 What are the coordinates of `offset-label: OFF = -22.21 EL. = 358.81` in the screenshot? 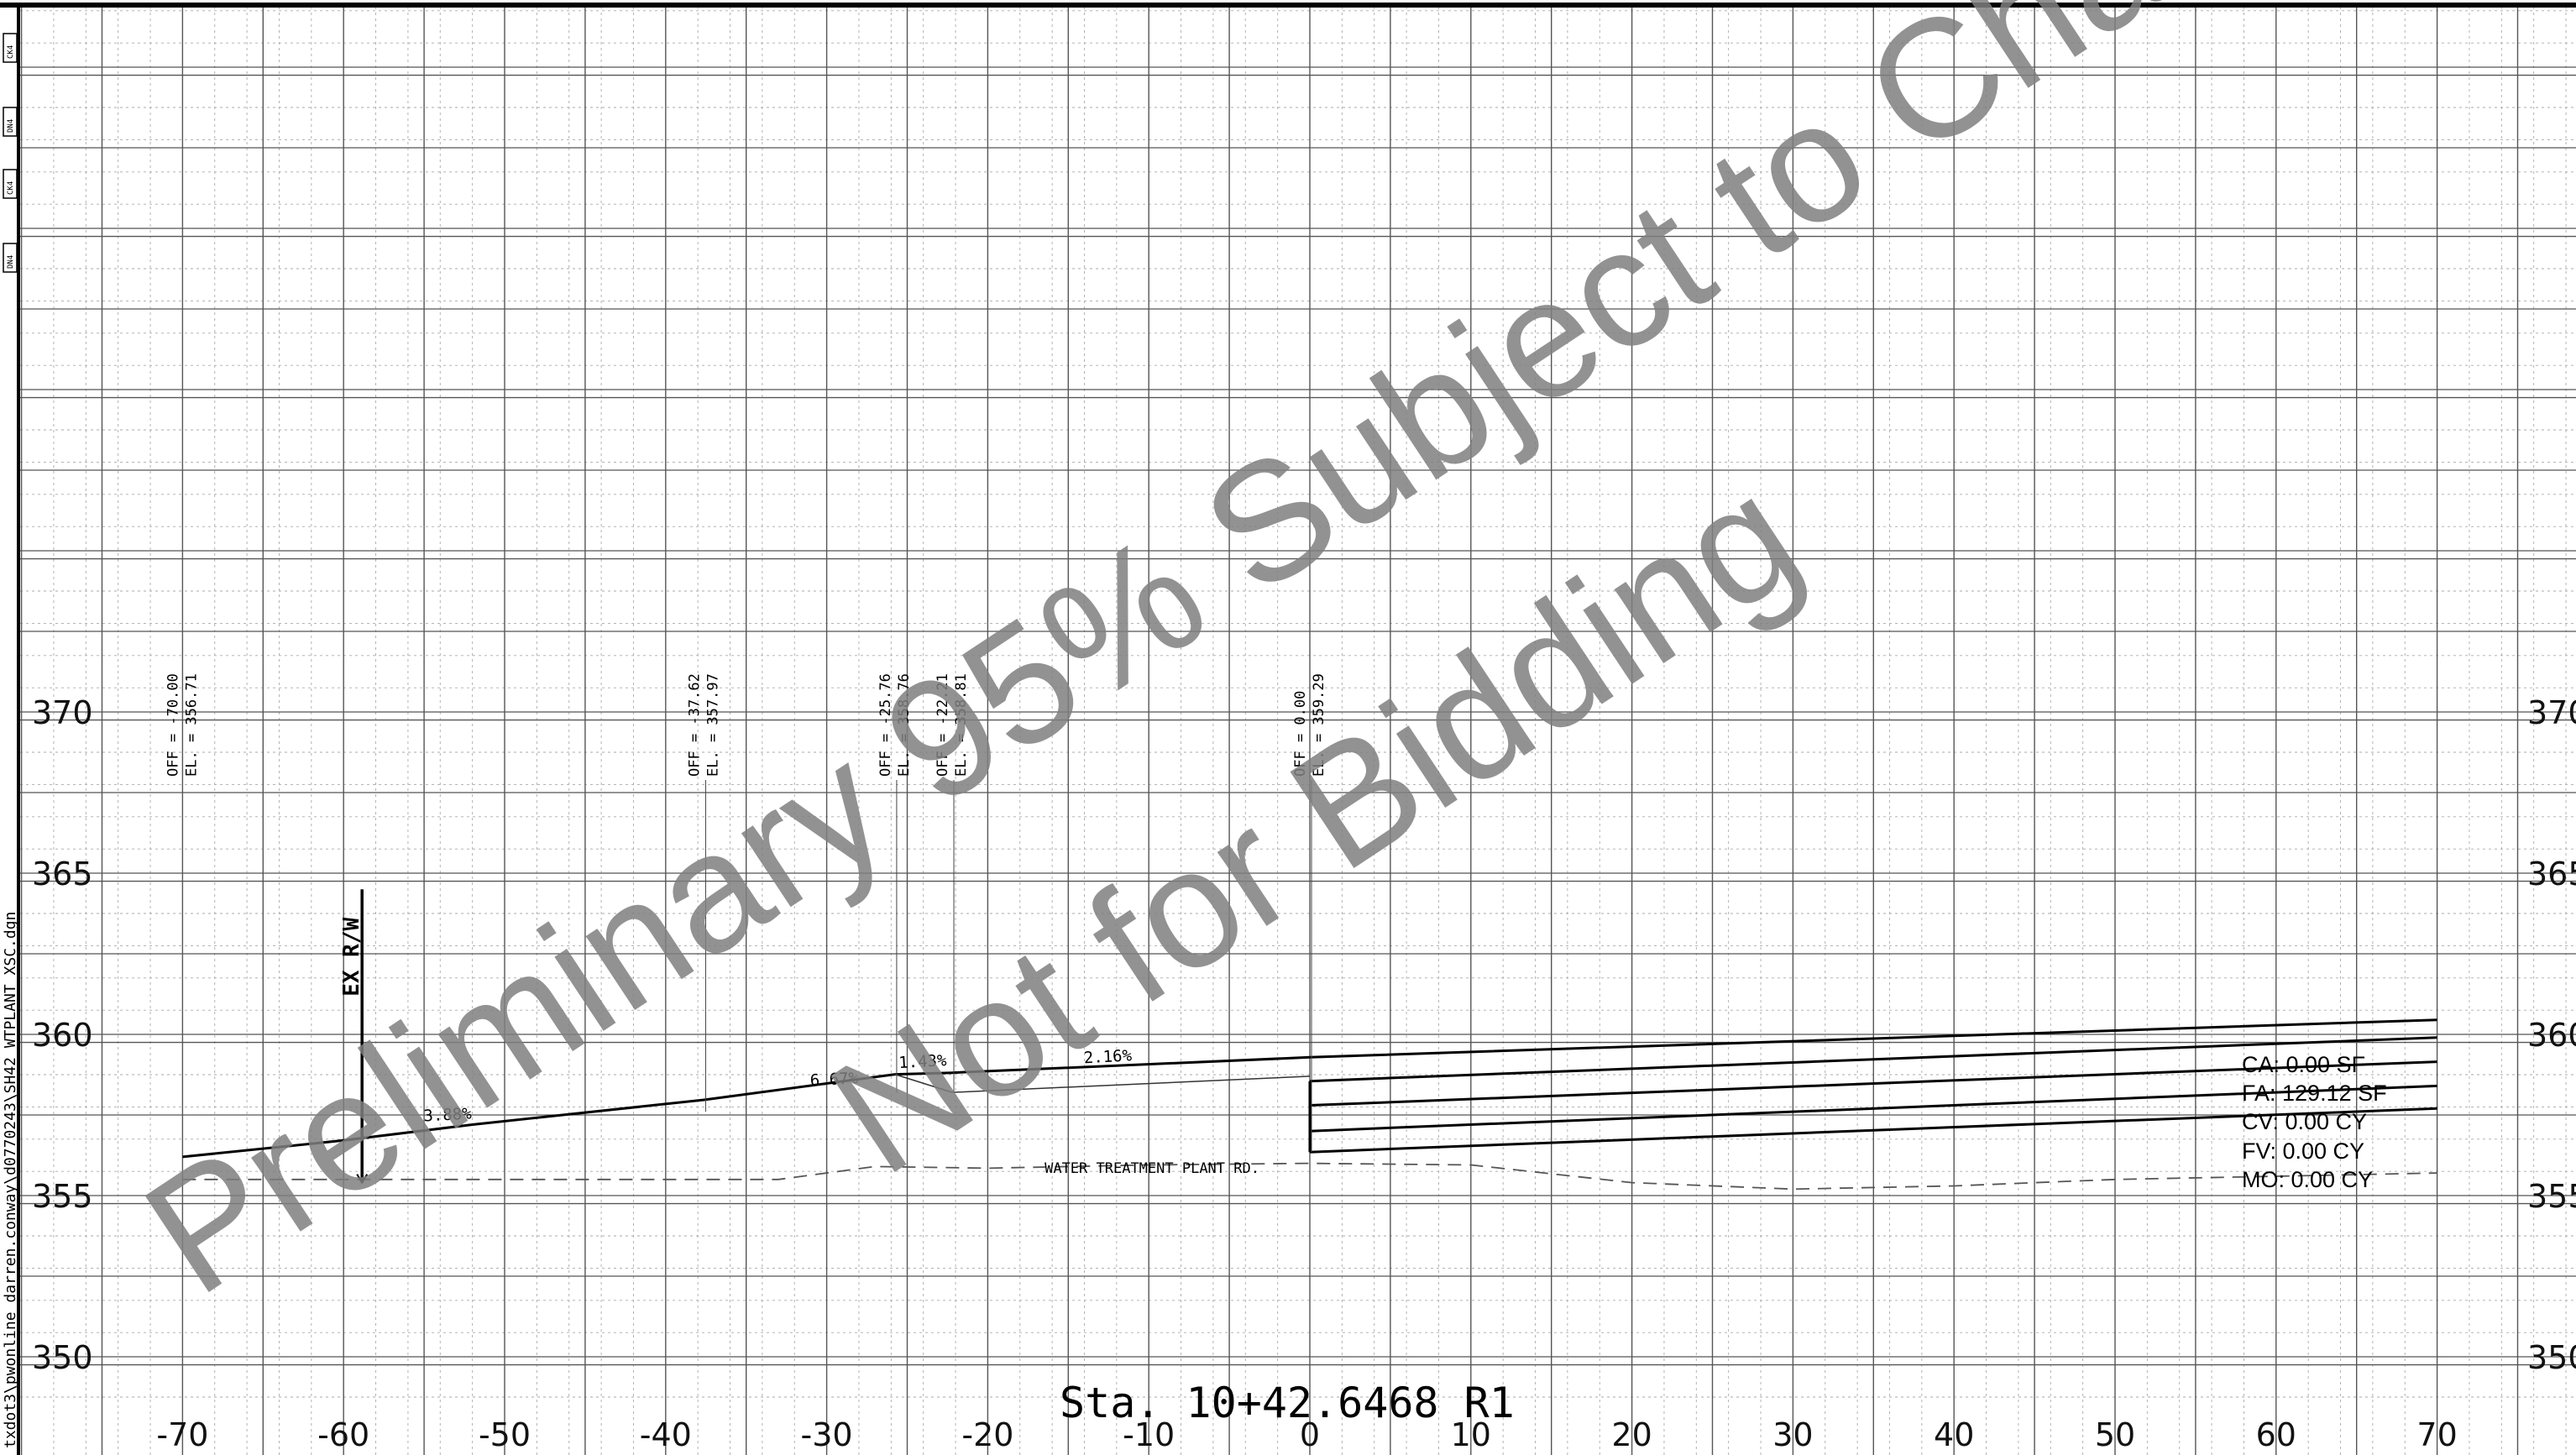 It's located at (953, 883).